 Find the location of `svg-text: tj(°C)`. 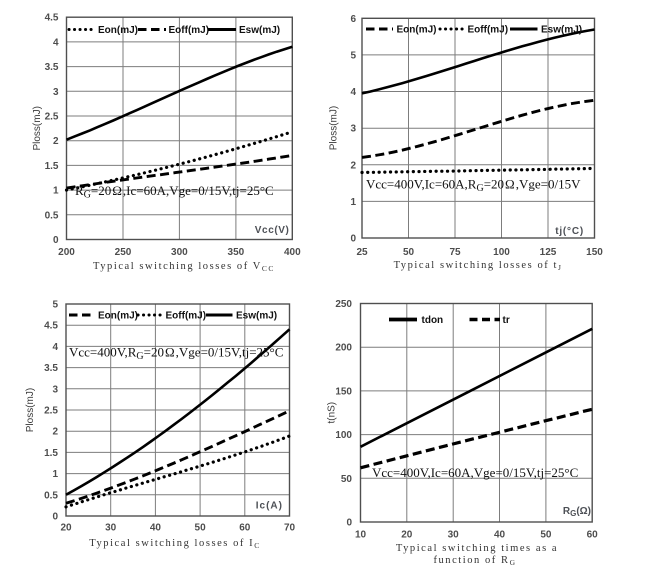

svg-text: tj(°C) is located at coordinates (569, 231).